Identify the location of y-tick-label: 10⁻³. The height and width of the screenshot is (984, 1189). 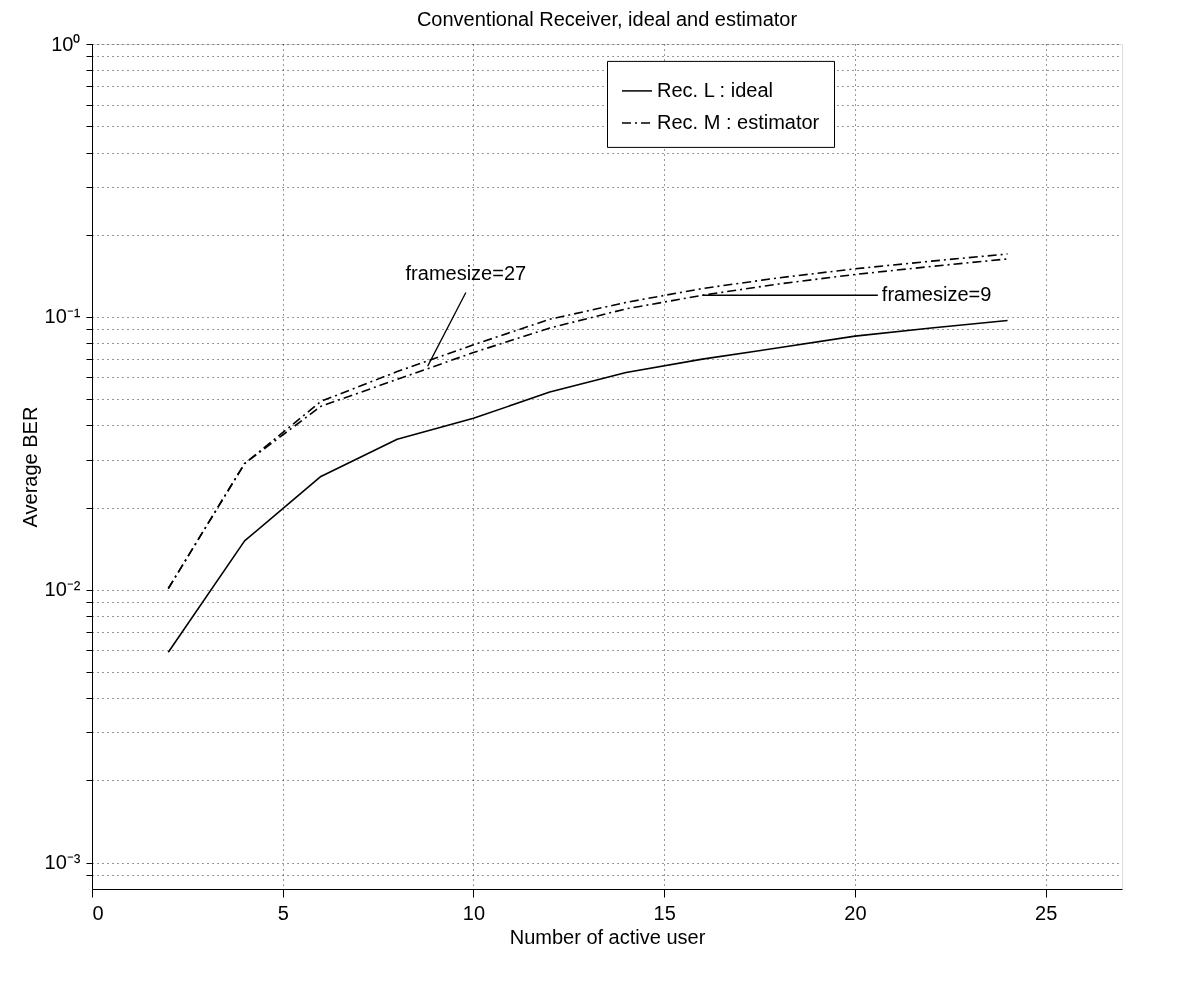
(62, 862).